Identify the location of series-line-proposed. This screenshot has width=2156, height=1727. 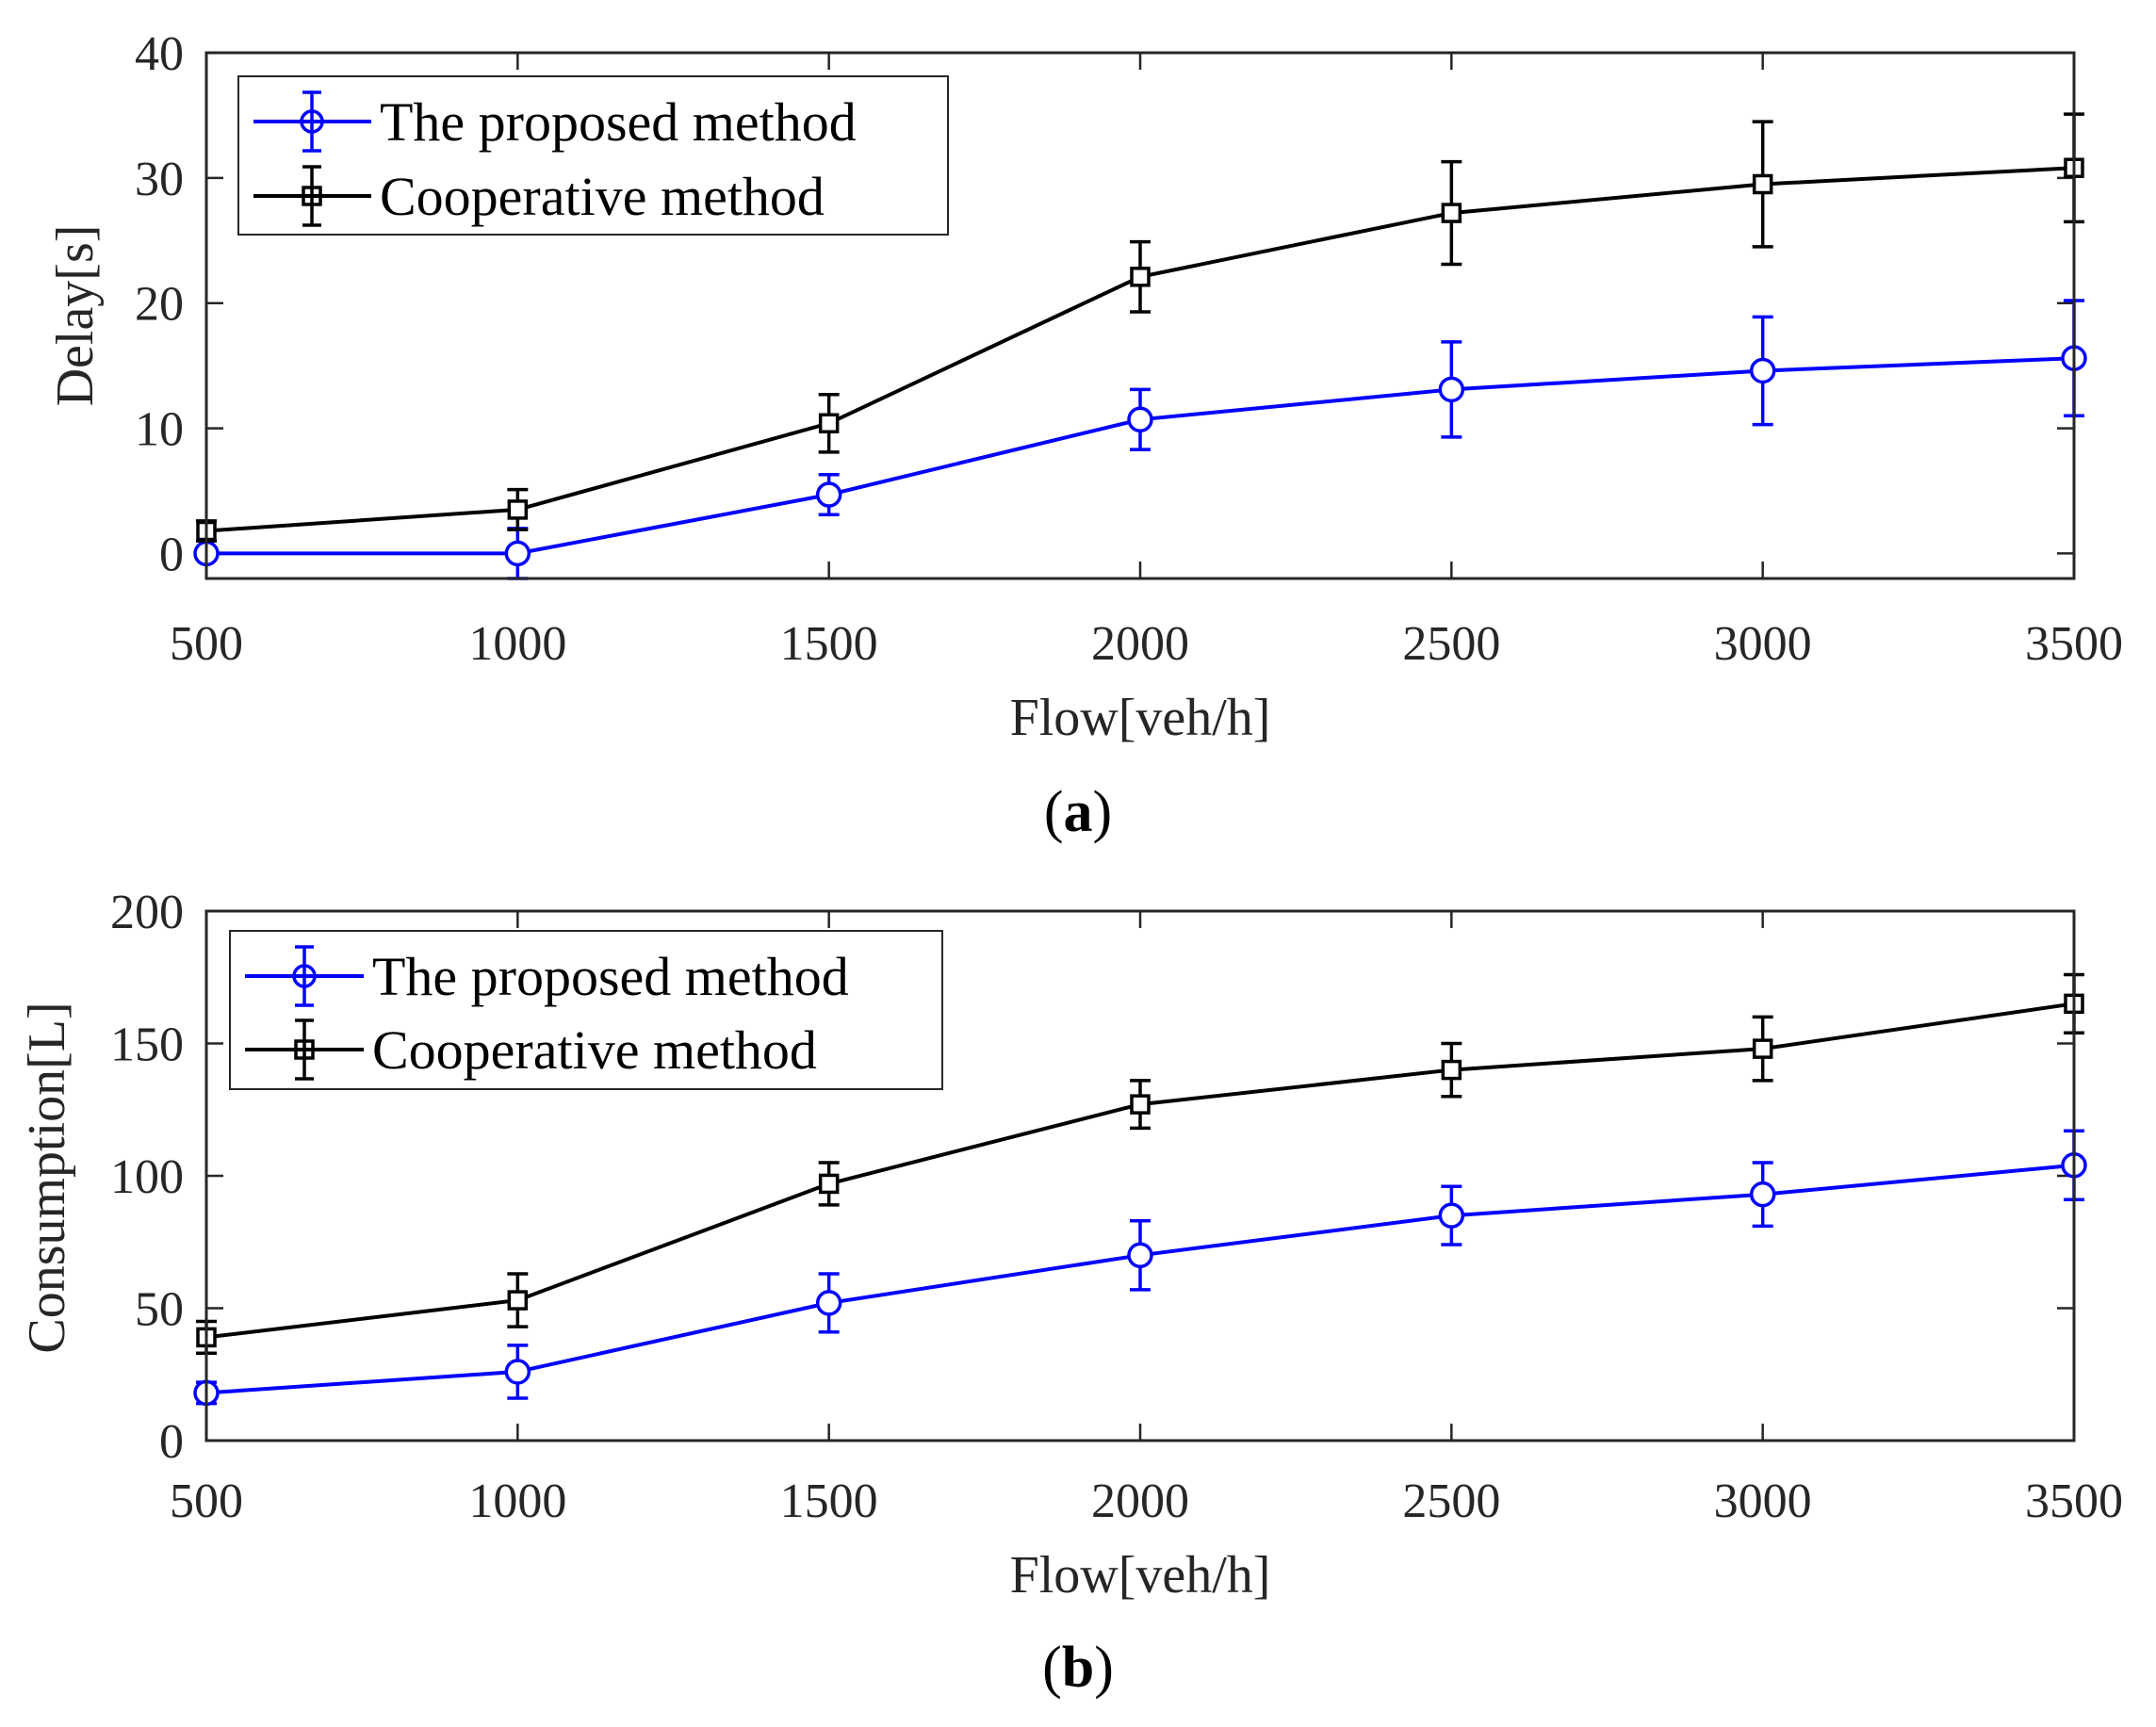
(1141, 456).